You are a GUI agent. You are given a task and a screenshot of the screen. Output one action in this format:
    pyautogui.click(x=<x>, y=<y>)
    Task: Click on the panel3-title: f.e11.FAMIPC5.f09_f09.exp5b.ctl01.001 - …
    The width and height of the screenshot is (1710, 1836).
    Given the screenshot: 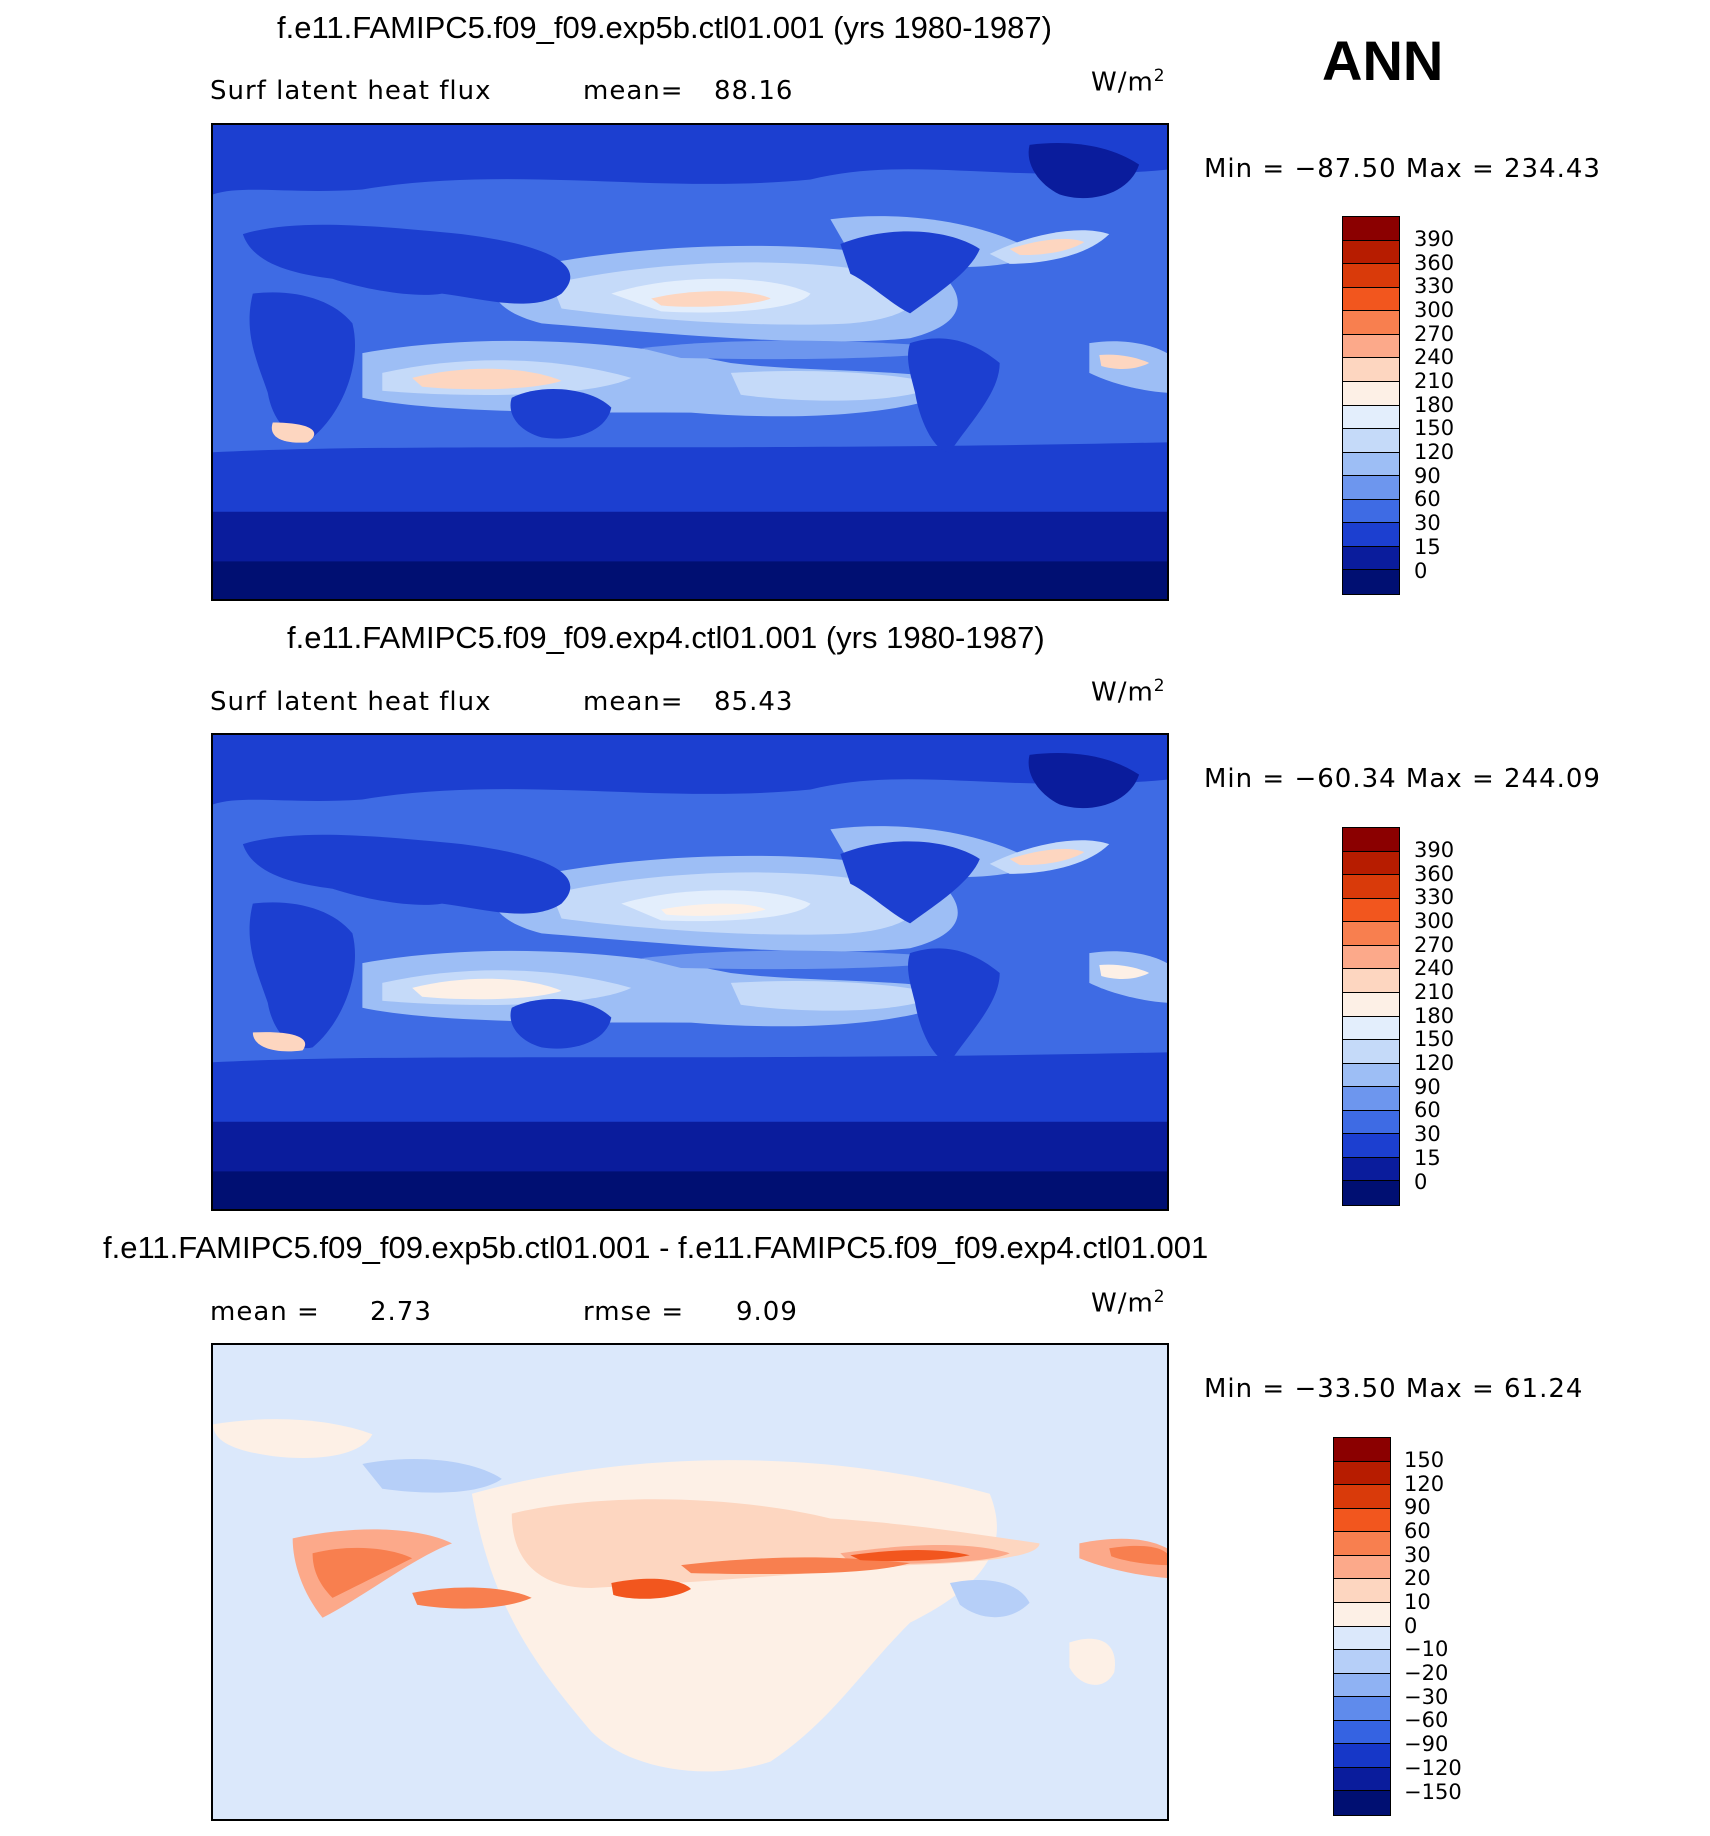 What is the action you would take?
    pyautogui.click(x=656, y=1247)
    